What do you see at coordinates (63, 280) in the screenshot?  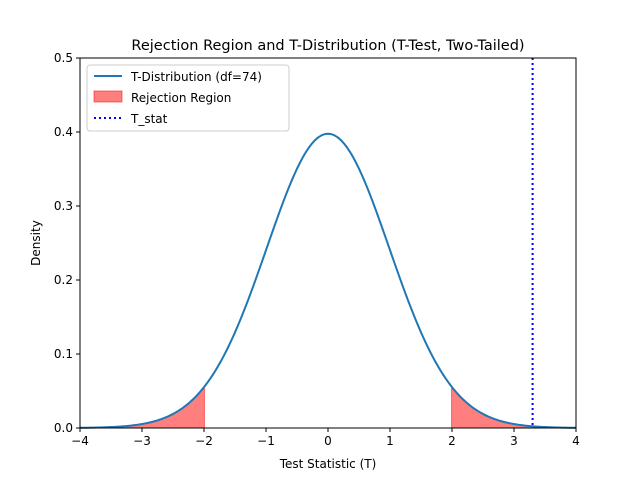 I see `y-tick-label: 0.2` at bounding box center [63, 280].